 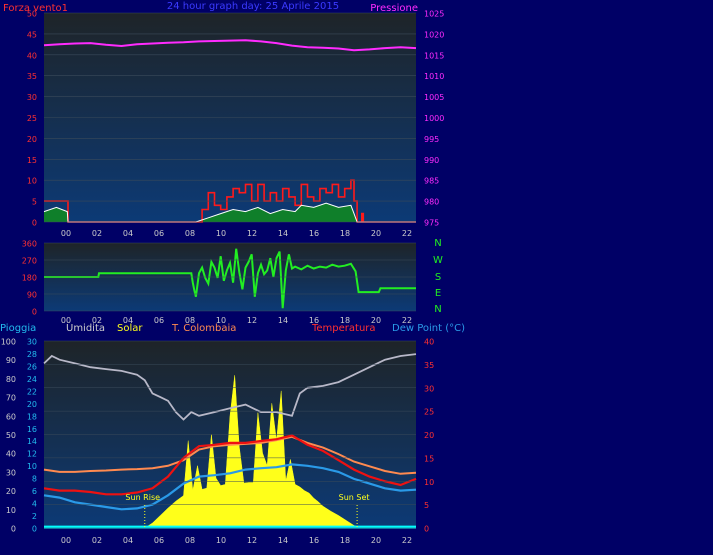 I want to click on temperature-tick-label: 15, so click(x=429, y=458).